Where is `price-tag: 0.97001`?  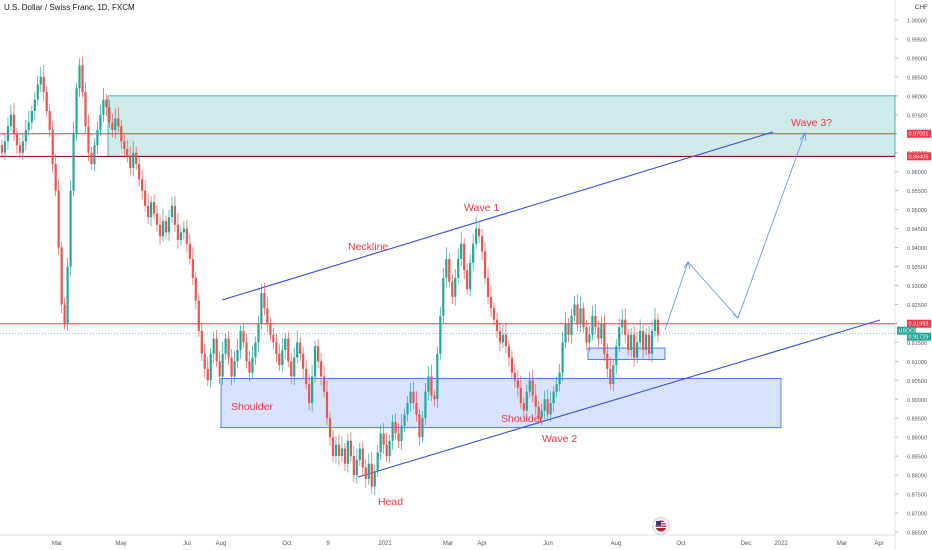
price-tag: 0.97001 is located at coordinates (919, 133).